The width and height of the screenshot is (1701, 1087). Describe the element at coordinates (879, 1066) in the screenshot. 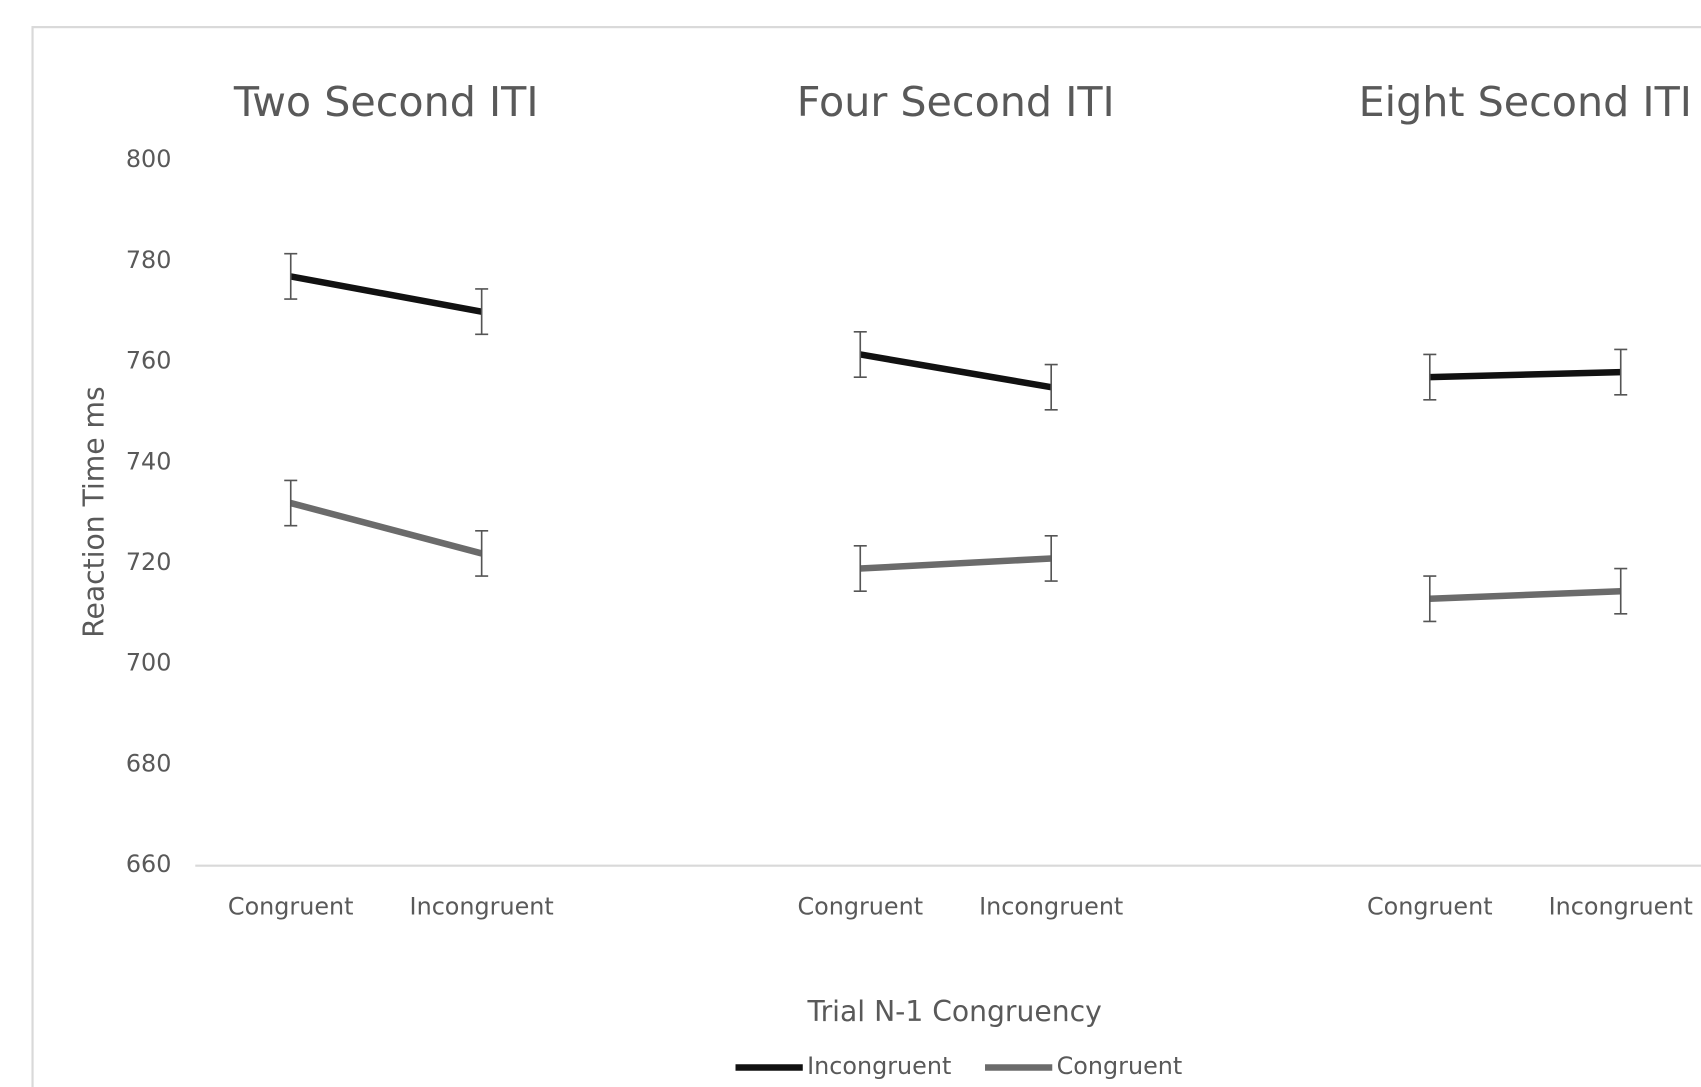

I see `legend-label: Incongruent` at that location.